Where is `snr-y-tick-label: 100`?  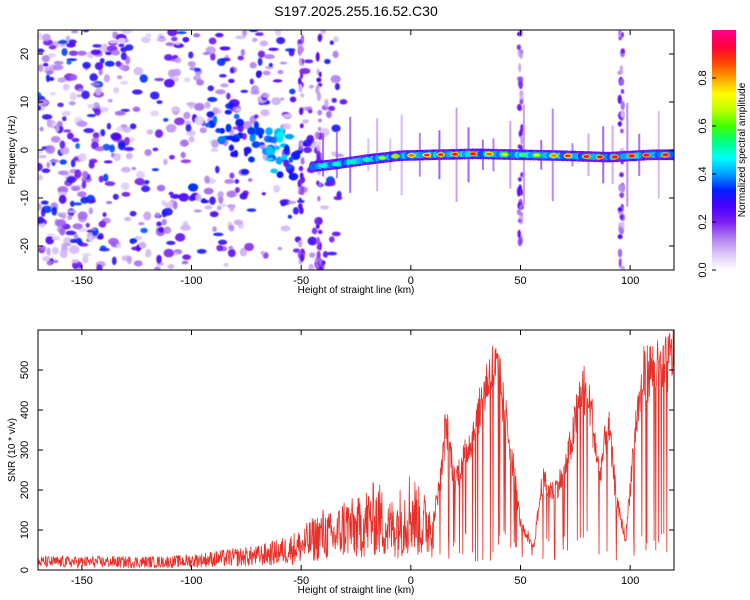
snr-y-tick-label: 100 is located at coordinates (25, 530).